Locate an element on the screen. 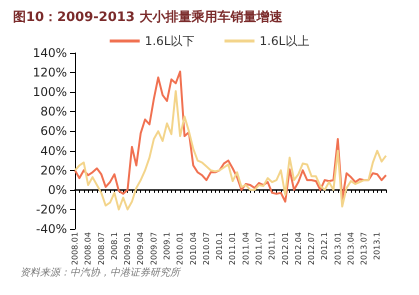 Image resolution: width=419 pixels, height=295 pixels. x-tick-label: 2010.07 is located at coordinates (206, 249).